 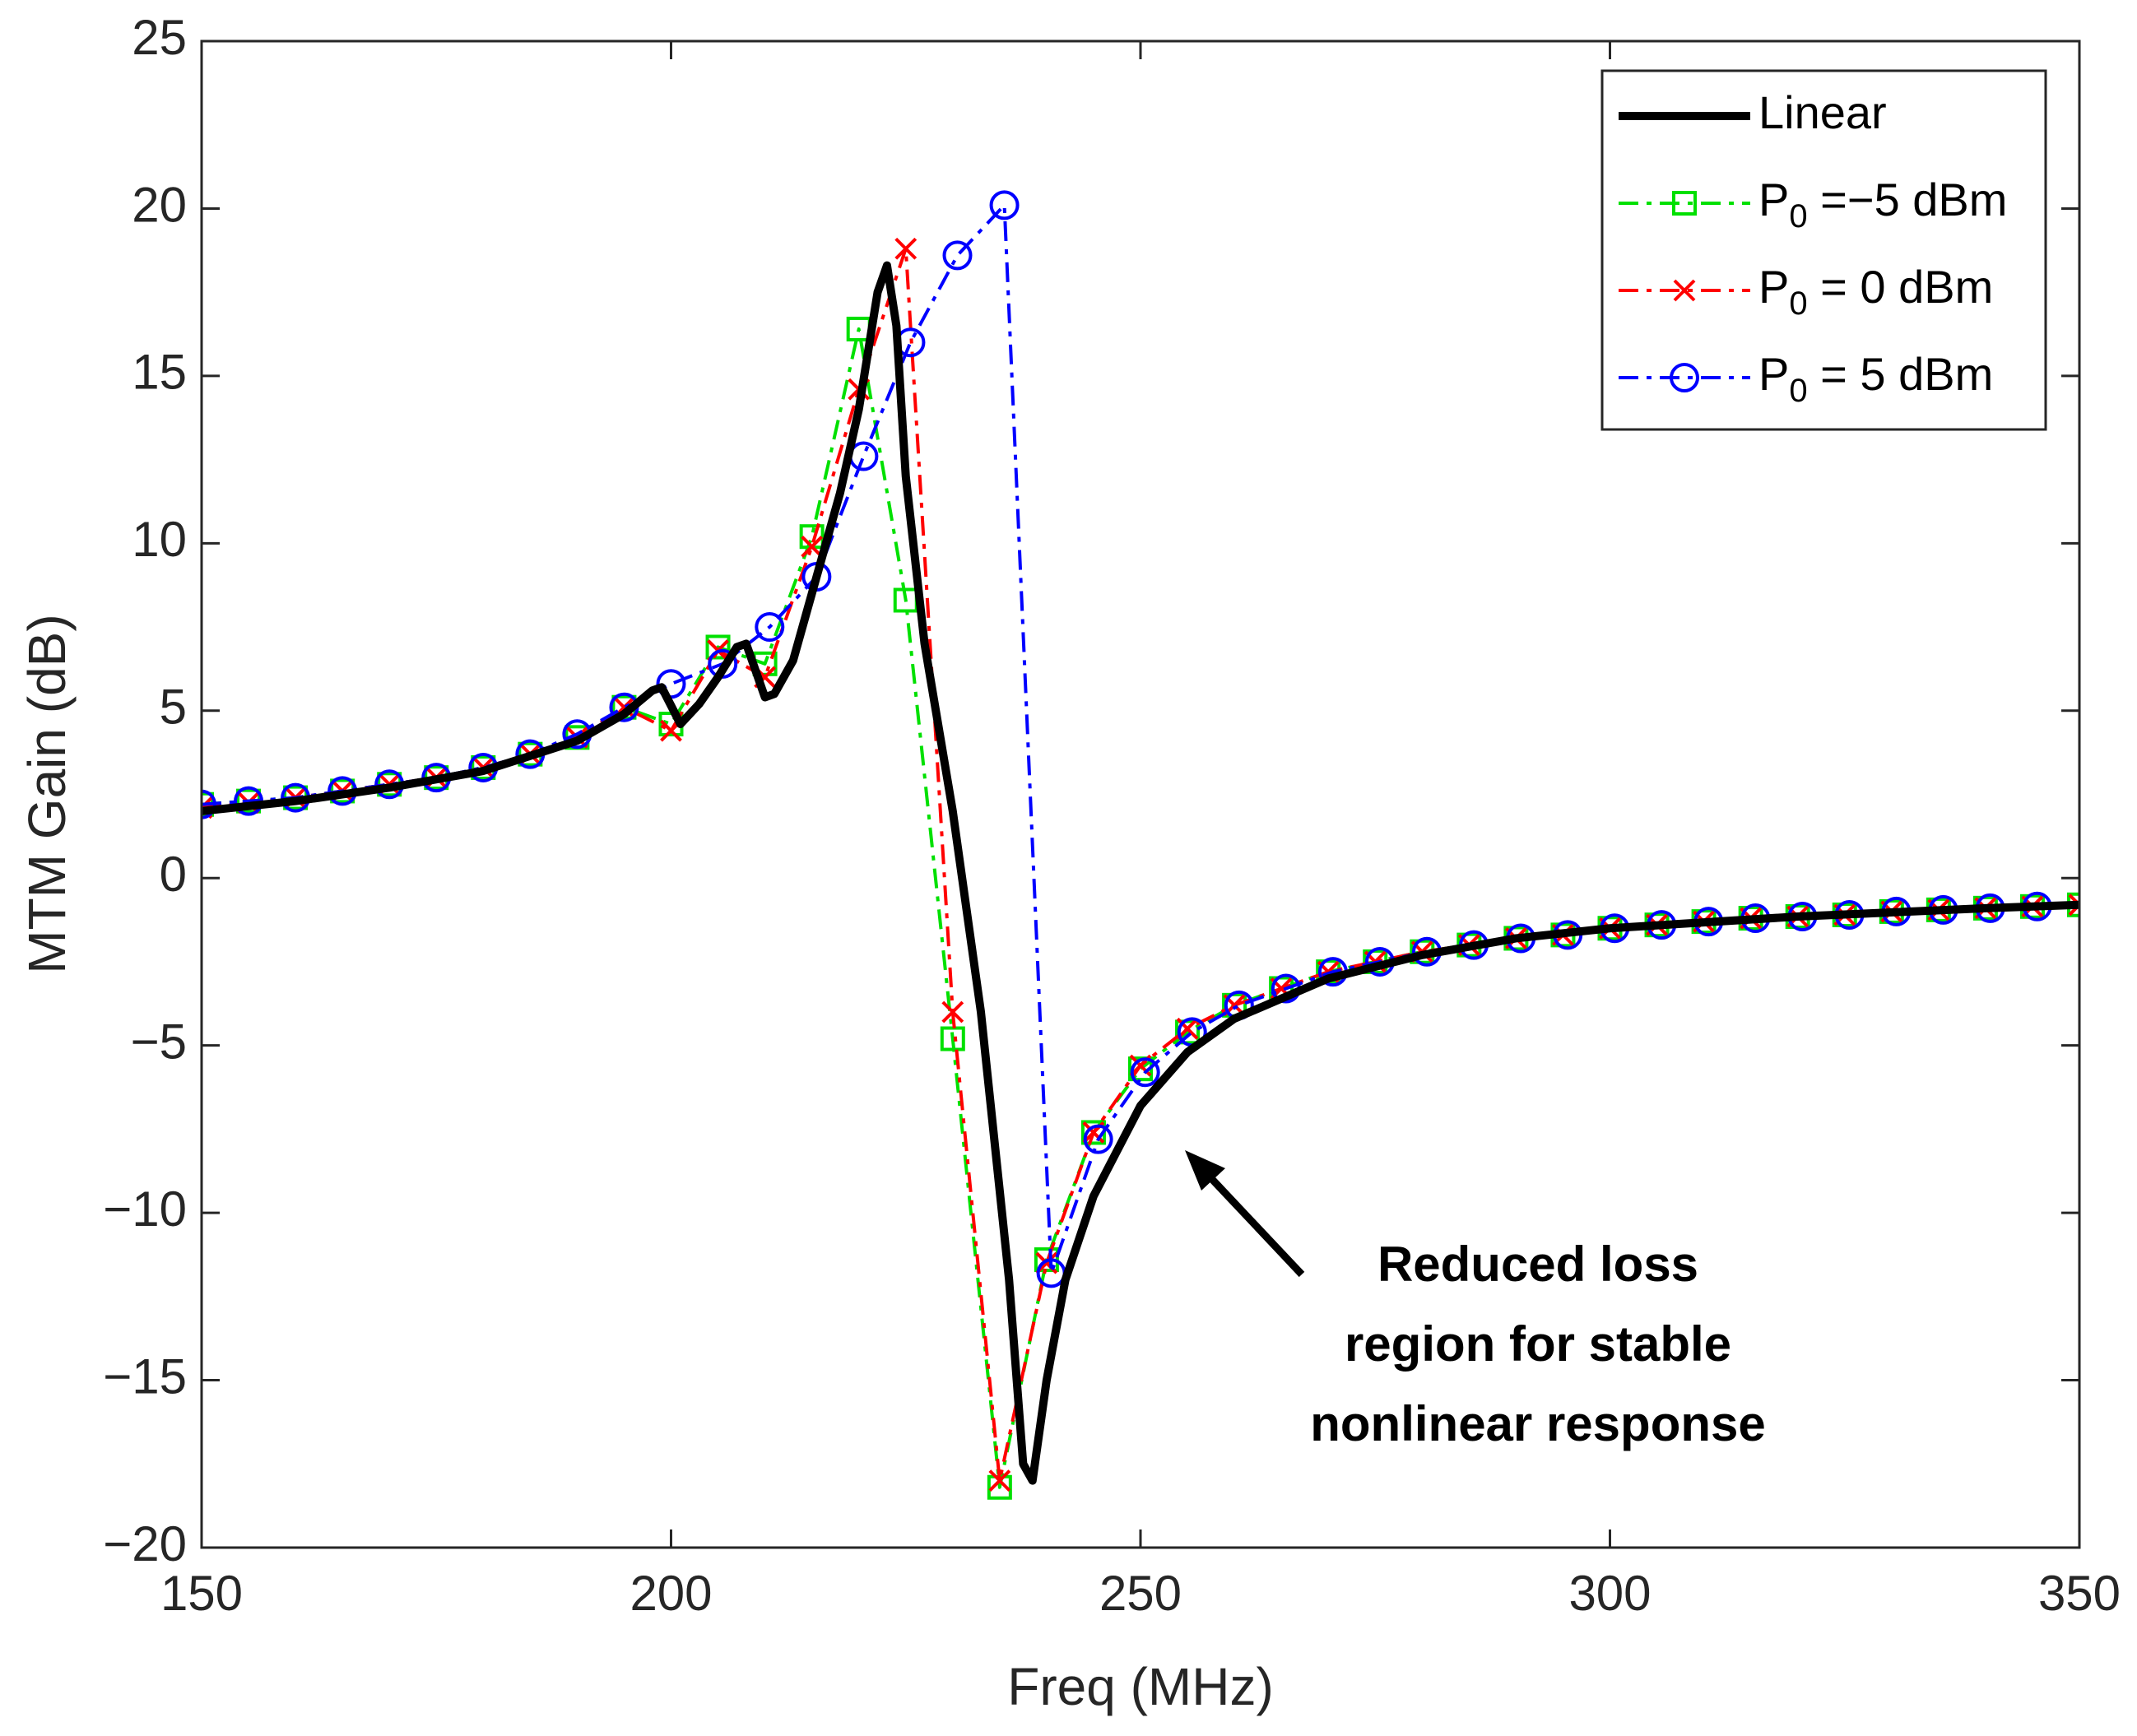 What do you see at coordinates (670, 1593) in the screenshot?
I see `x-tick-label: 200` at bounding box center [670, 1593].